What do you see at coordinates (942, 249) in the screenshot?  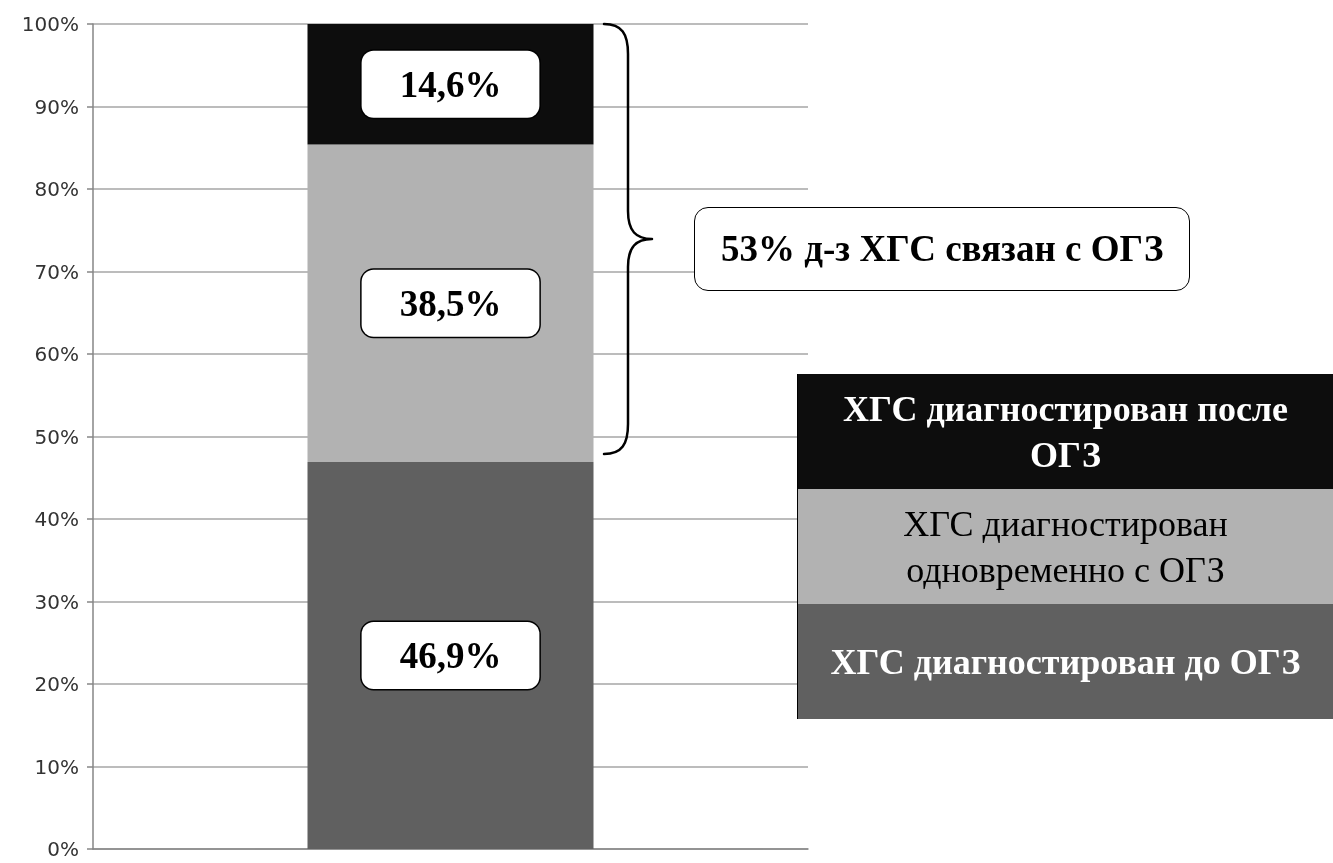 I see `annotation: 53% д-з ХГС связан с ОГЗ` at bounding box center [942, 249].